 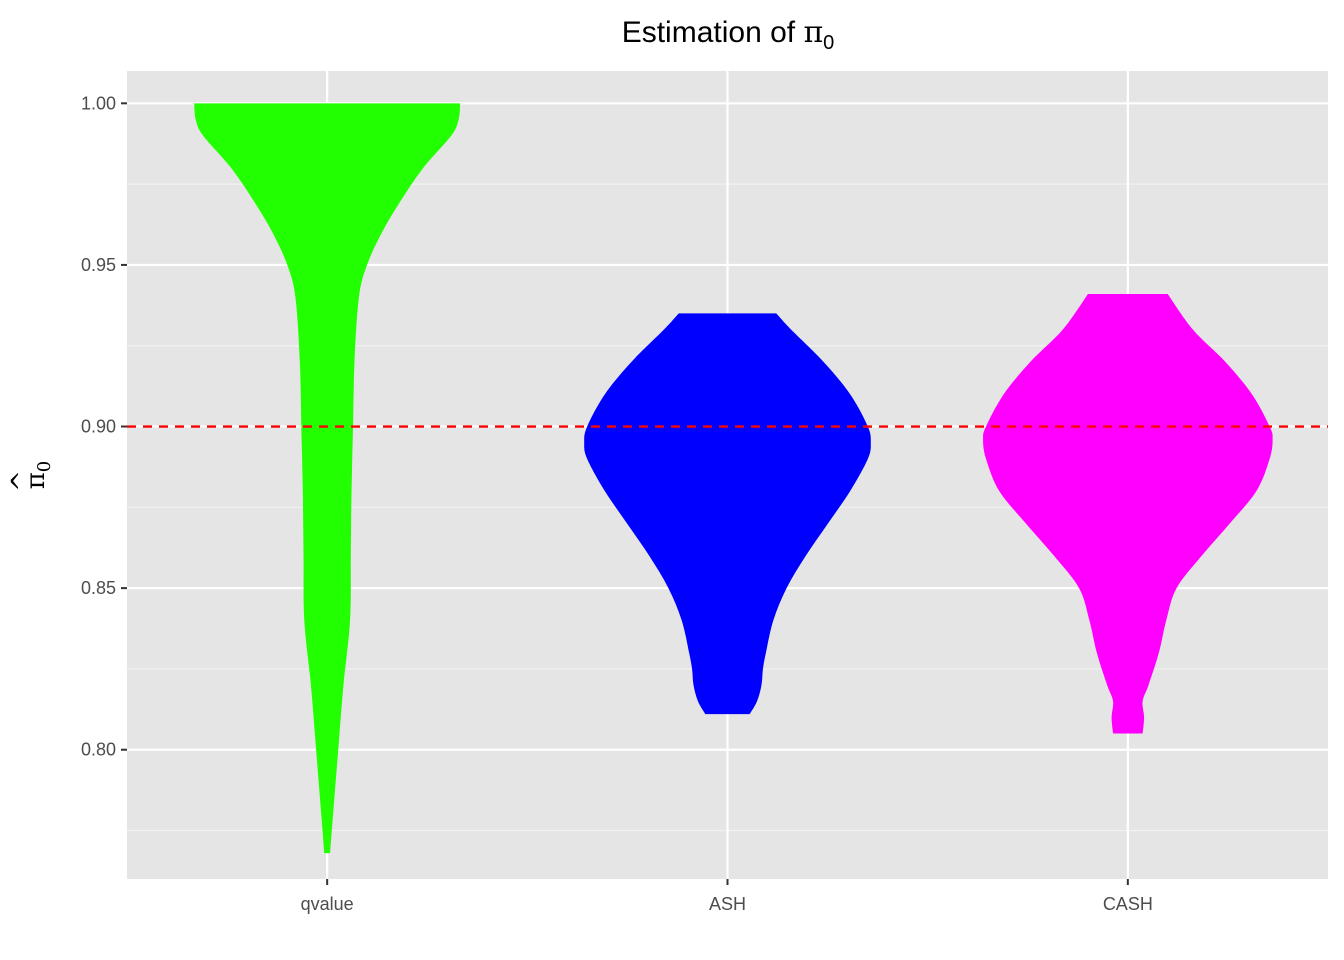 I want to click on y-axis: 0.80 0.85 0.90 0.95 1.00, so click(x=104, y=426).